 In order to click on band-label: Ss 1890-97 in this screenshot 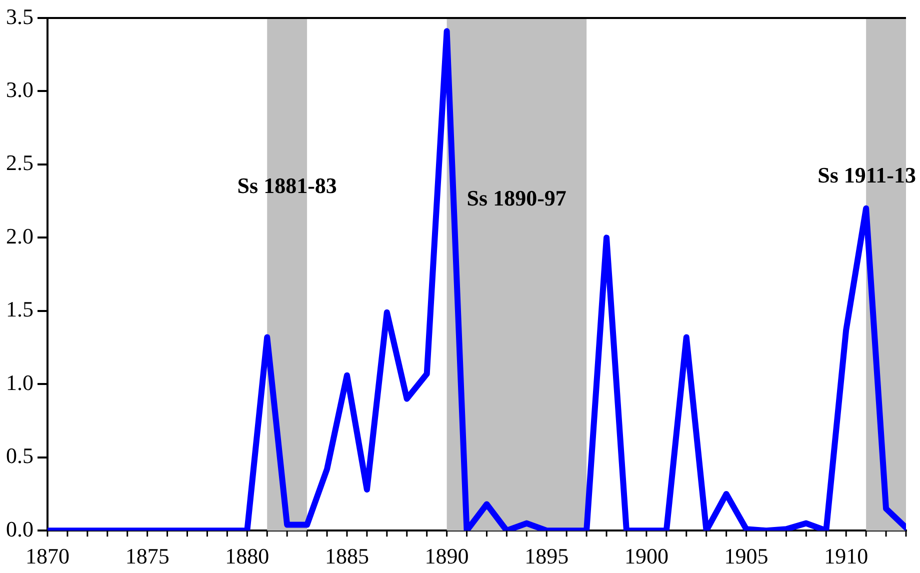, I will do `click(516, 198)`.